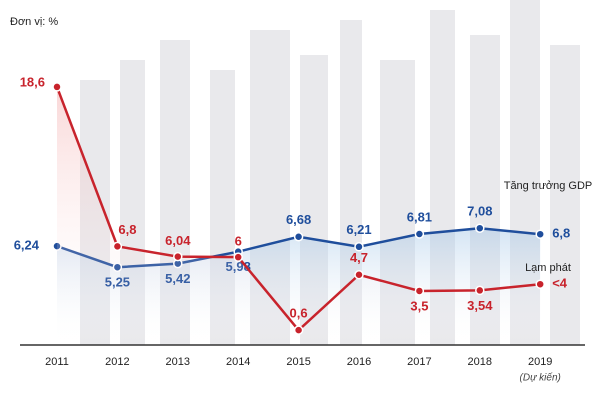 This screenshot has height=400, width=600. What do you see at coordinates (298, 362) in the screenshot?
I see `x-tick-label: 2015` at bounding box center [298, 362].